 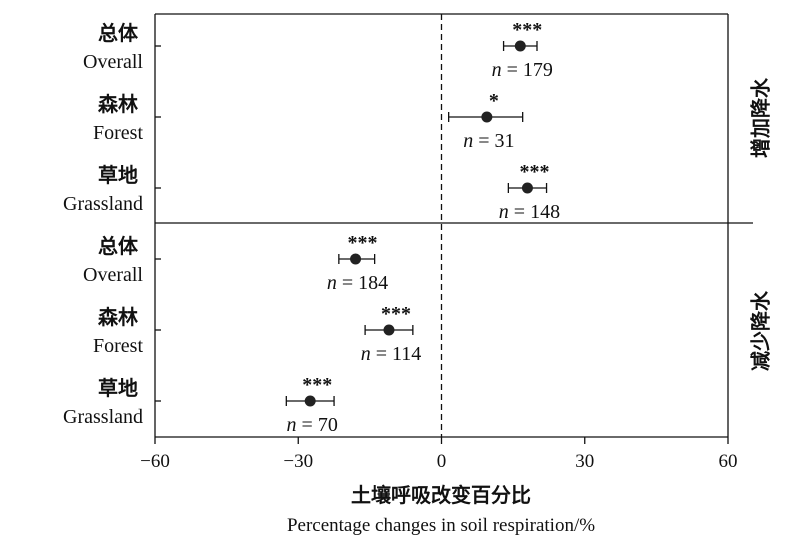 What do you see at coordinates (527, 70) in the screenshot?
I see `sample-size-value: = 179` at bounding box center [527, 70].